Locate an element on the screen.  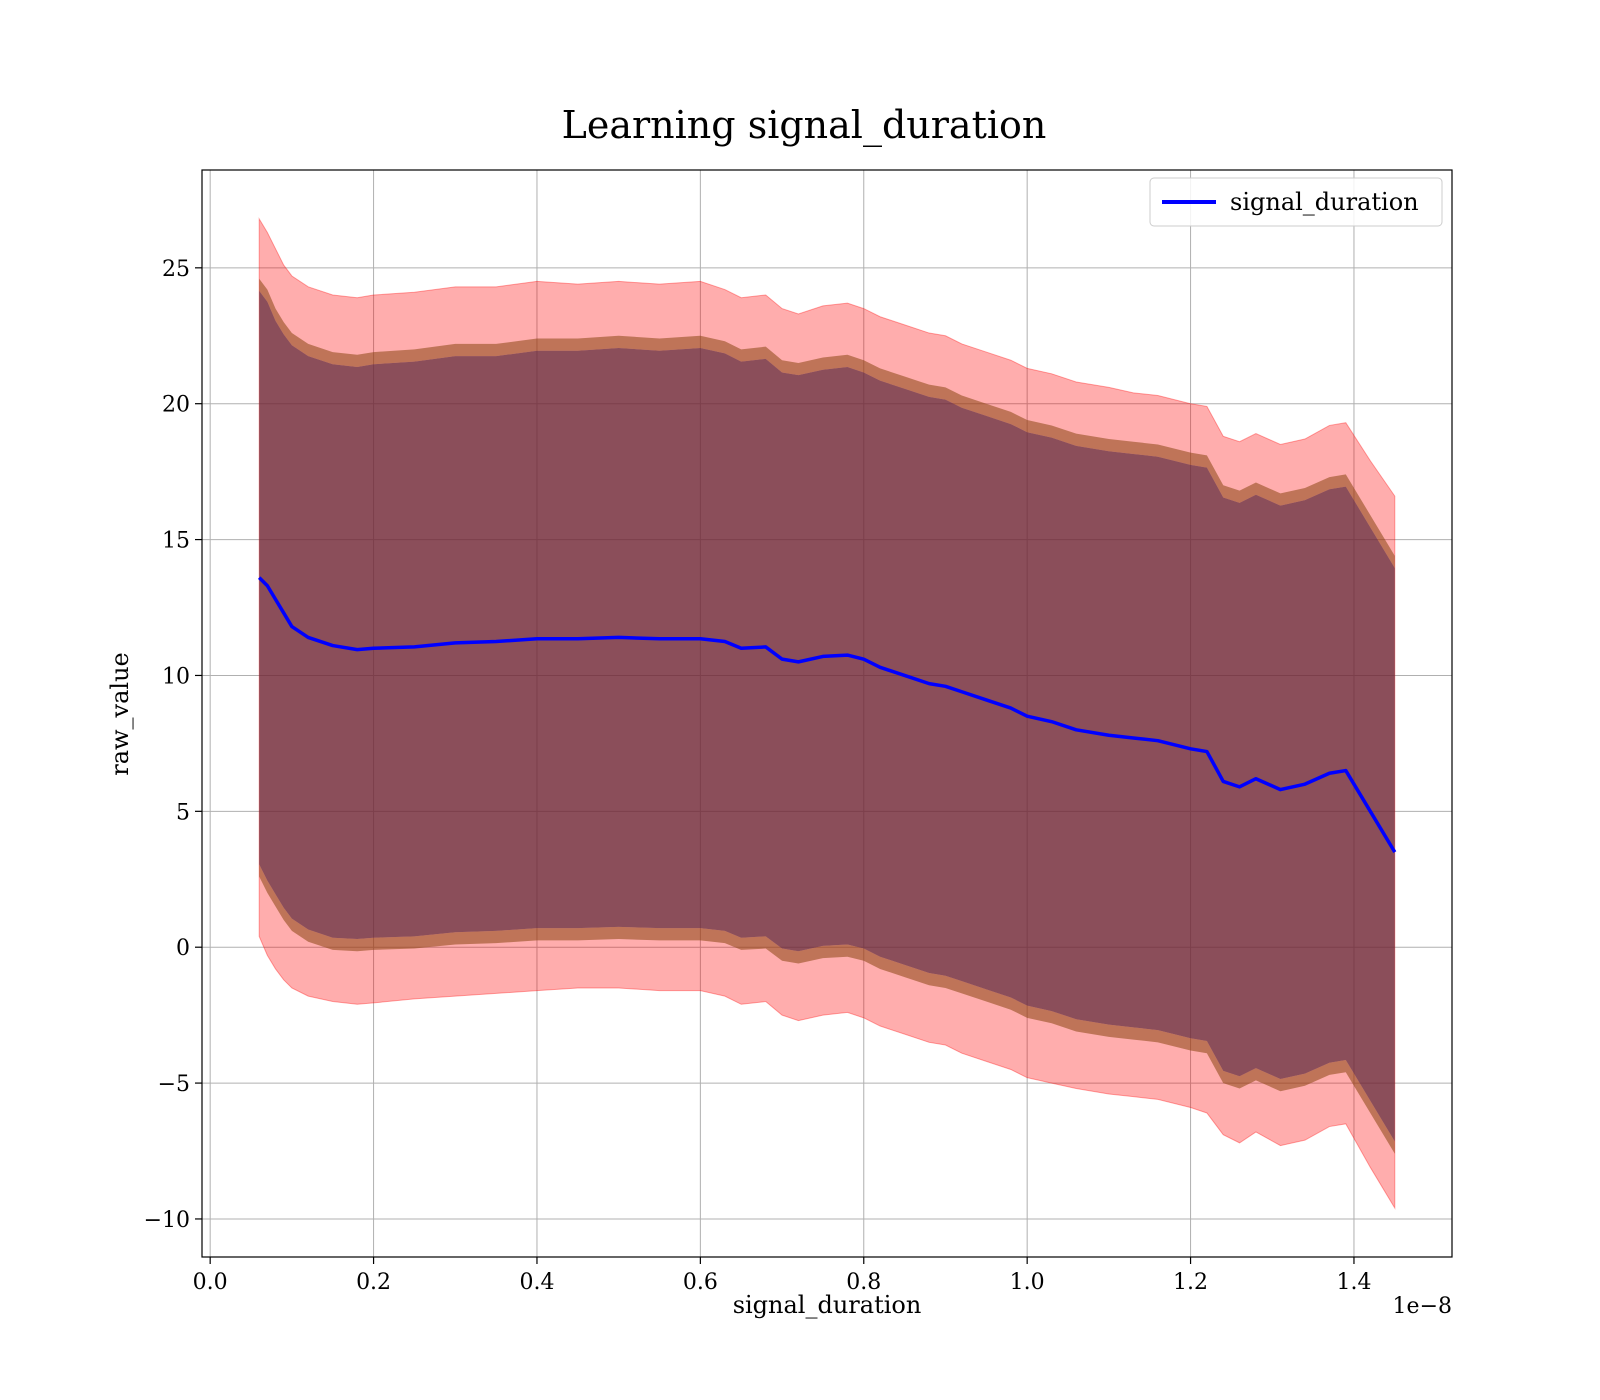
y-axis-ticks: −10 −5 0 5 10 15 20 25 is located at coordinates (173, 745).